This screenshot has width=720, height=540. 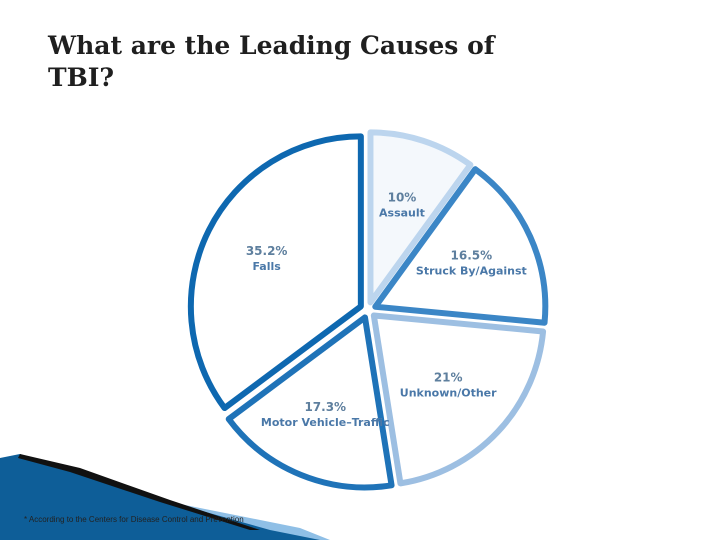 I want to click on pie-slice-assault, so click(x=420, y=217).